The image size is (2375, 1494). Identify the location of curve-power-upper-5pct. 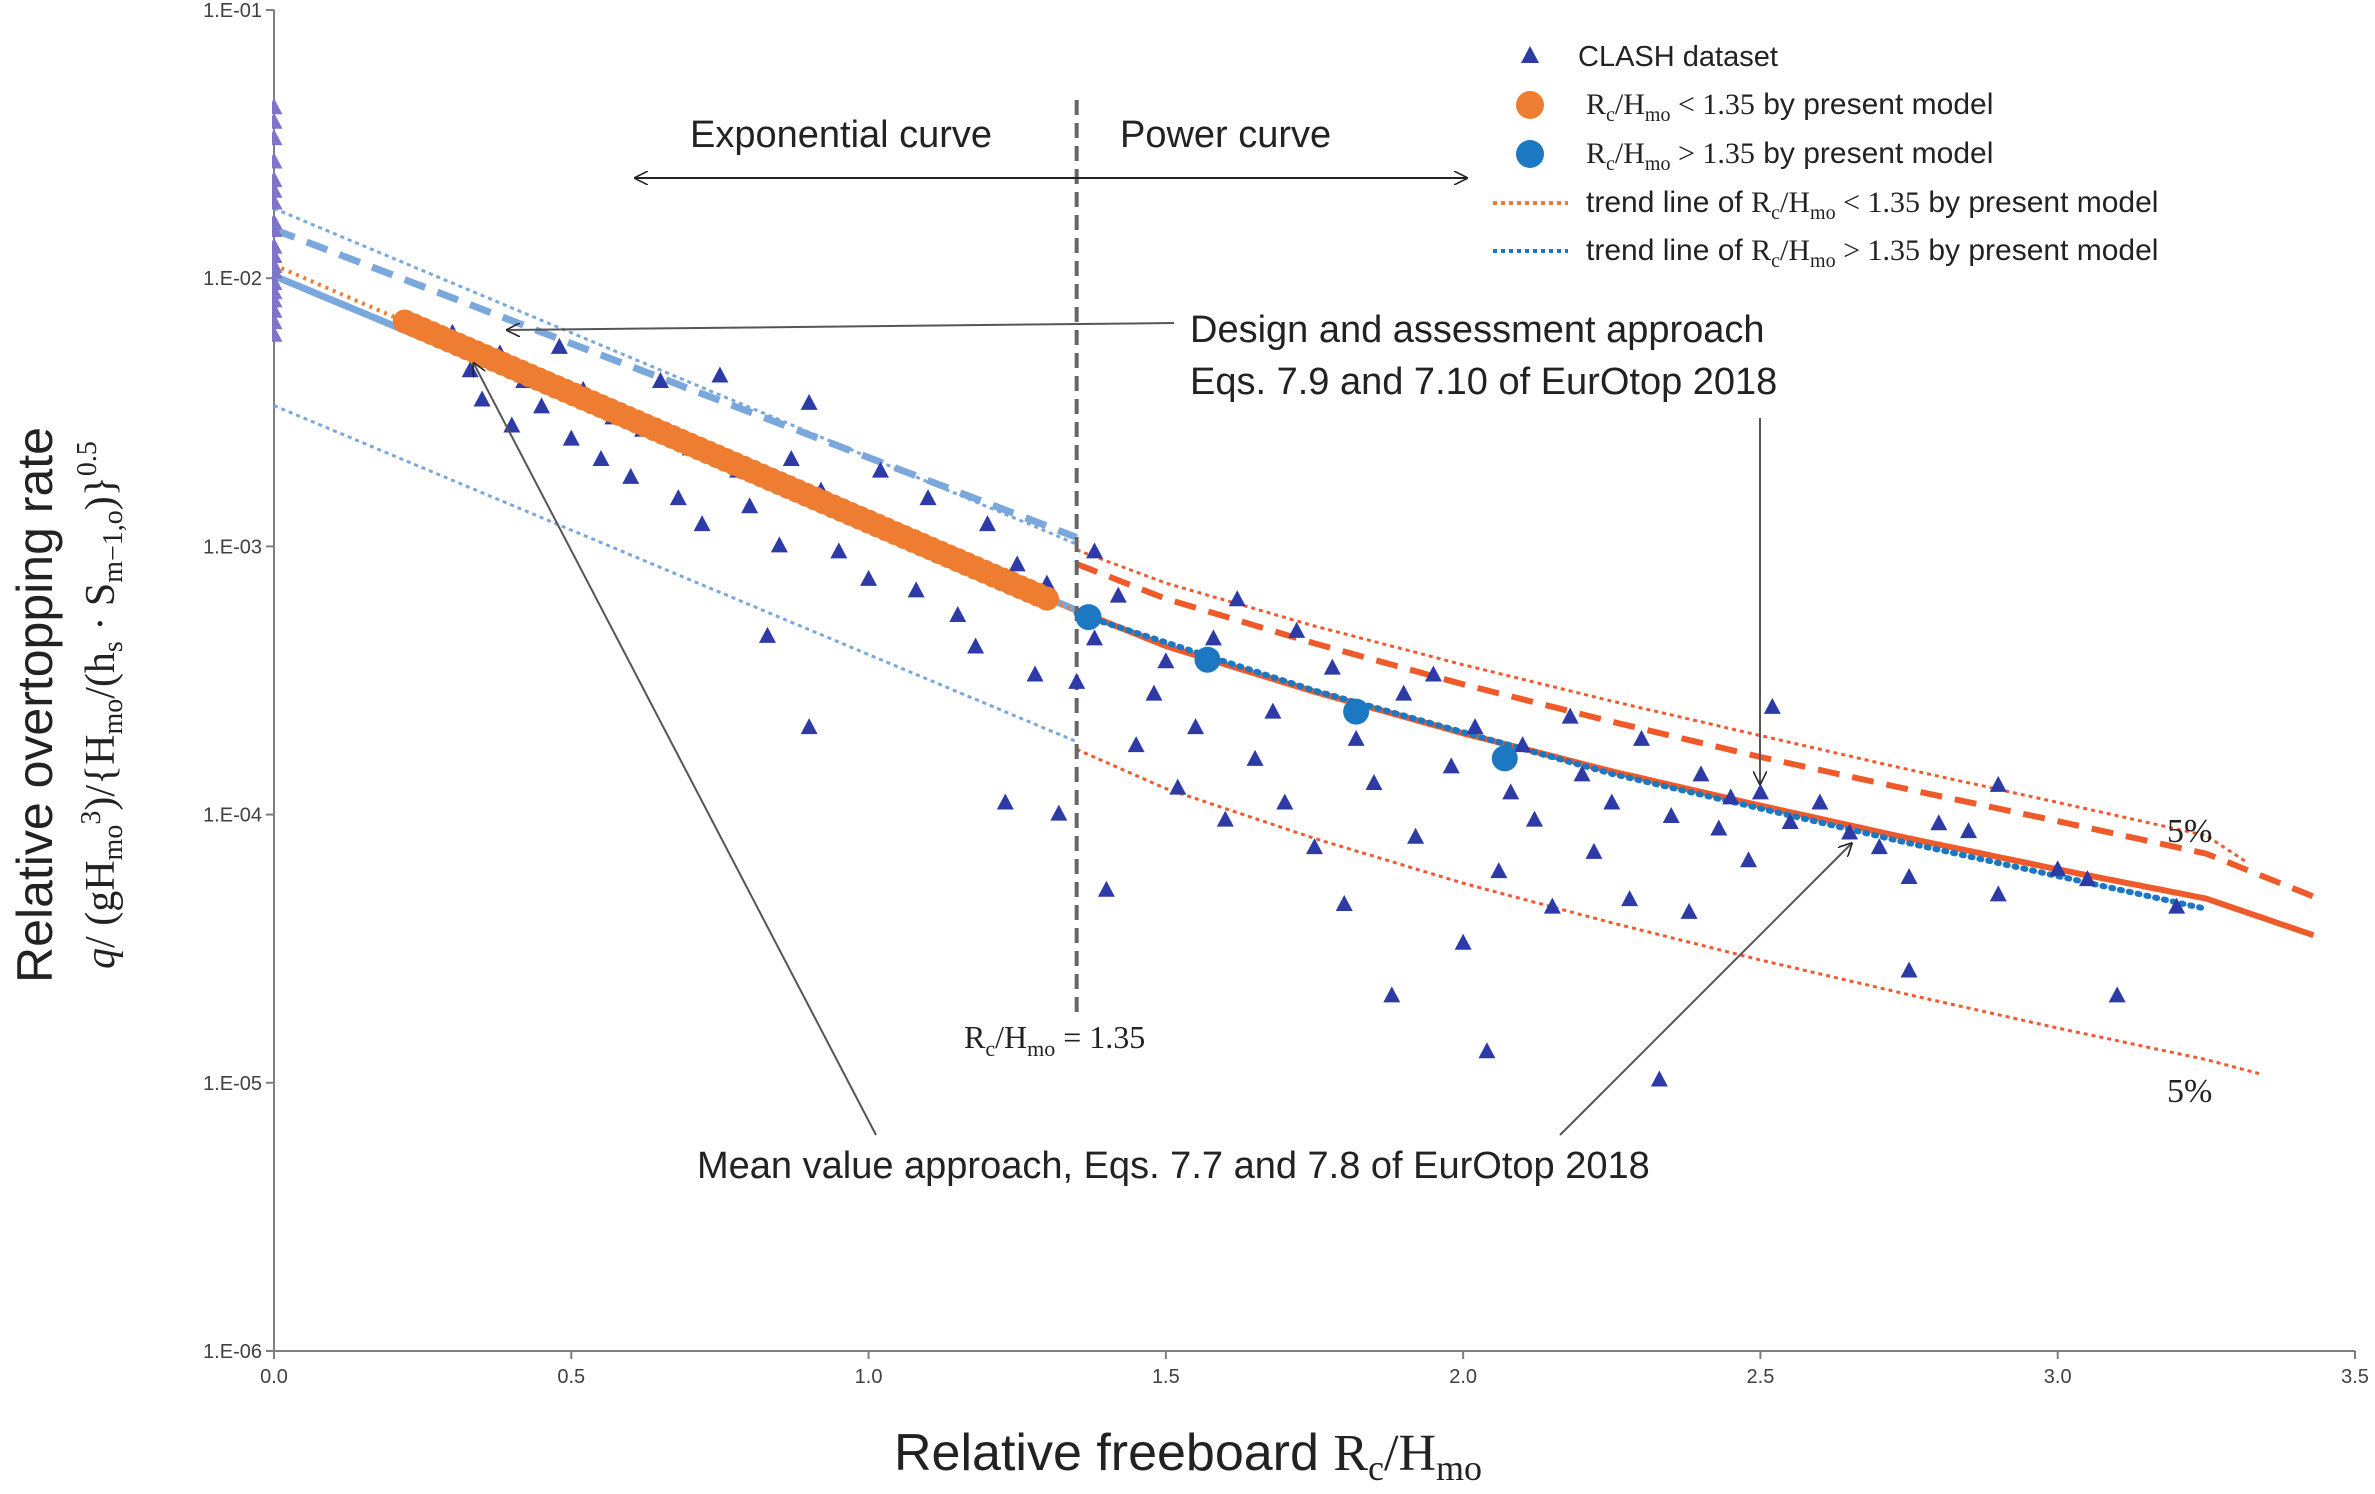
(1662, 706).